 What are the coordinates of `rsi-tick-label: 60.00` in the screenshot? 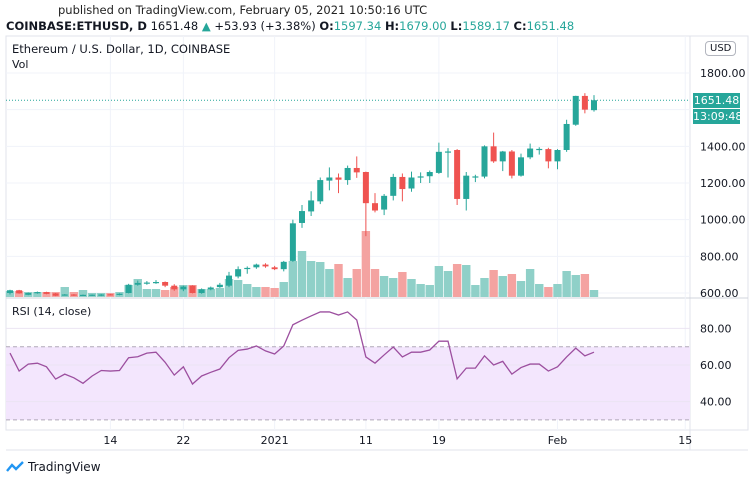 It's located at (716, 365).